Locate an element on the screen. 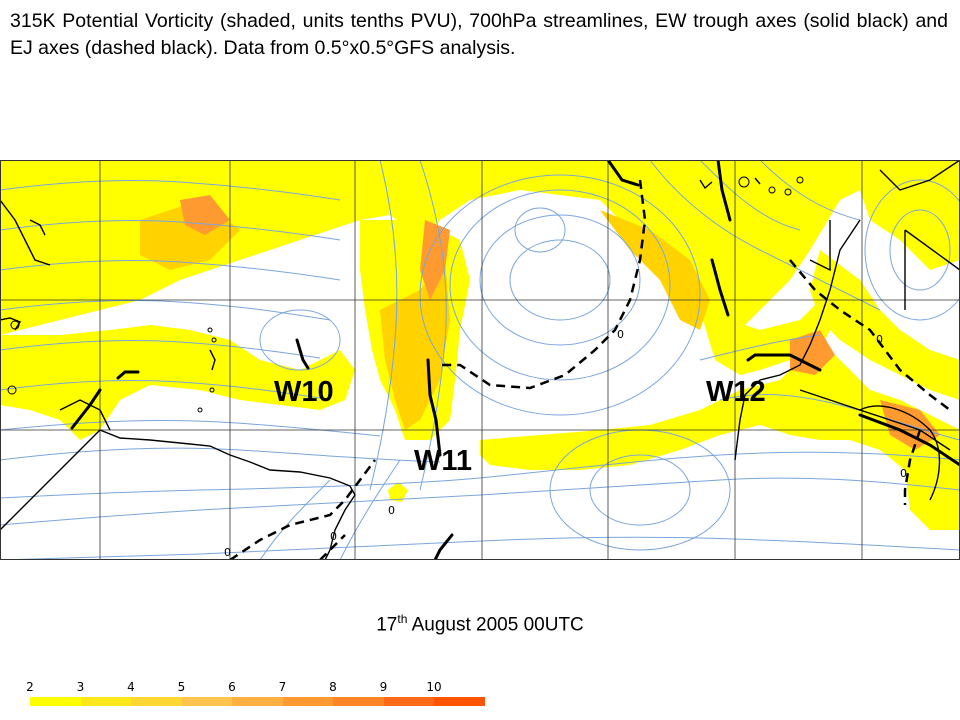  colorbar-tick-label: 5 is located at coordinates (181, 687).